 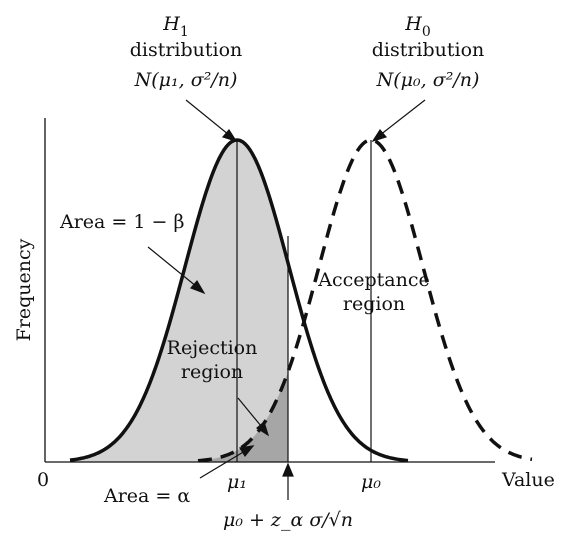 What do you see at coordinates (288, 520) in the screenshot?
I see `critical-value-label: μ₀ + z_α σ/√n` at bounding box center [288, 520].